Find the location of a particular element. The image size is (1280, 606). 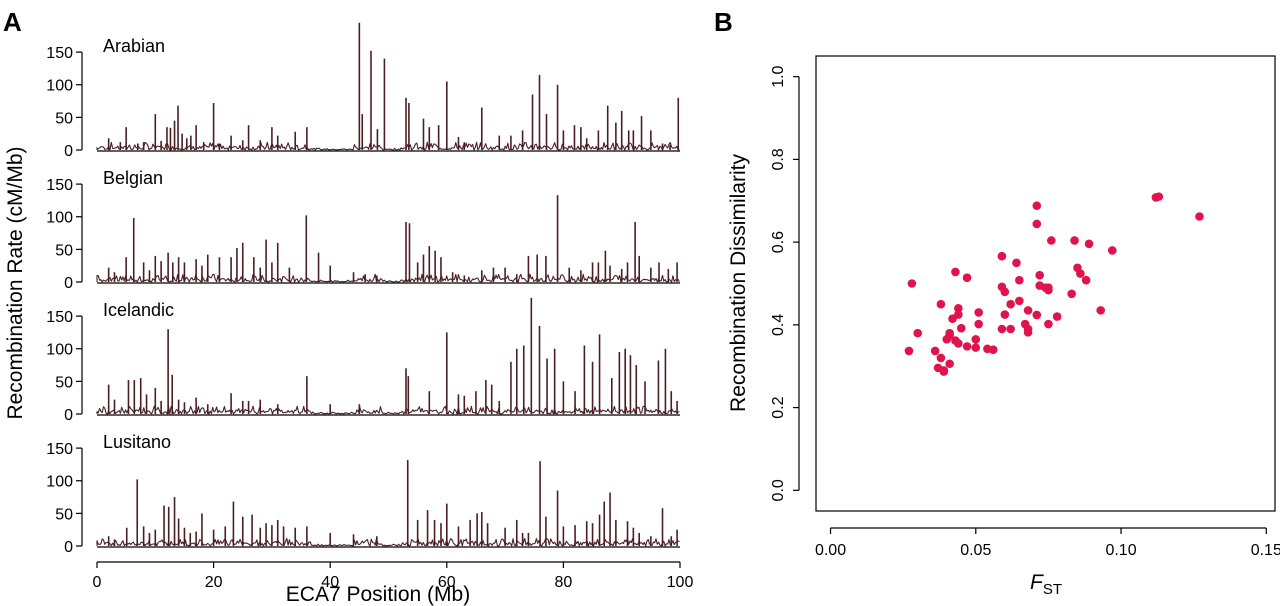

x-tick-label: 0 is located at coordinates (97, 582).